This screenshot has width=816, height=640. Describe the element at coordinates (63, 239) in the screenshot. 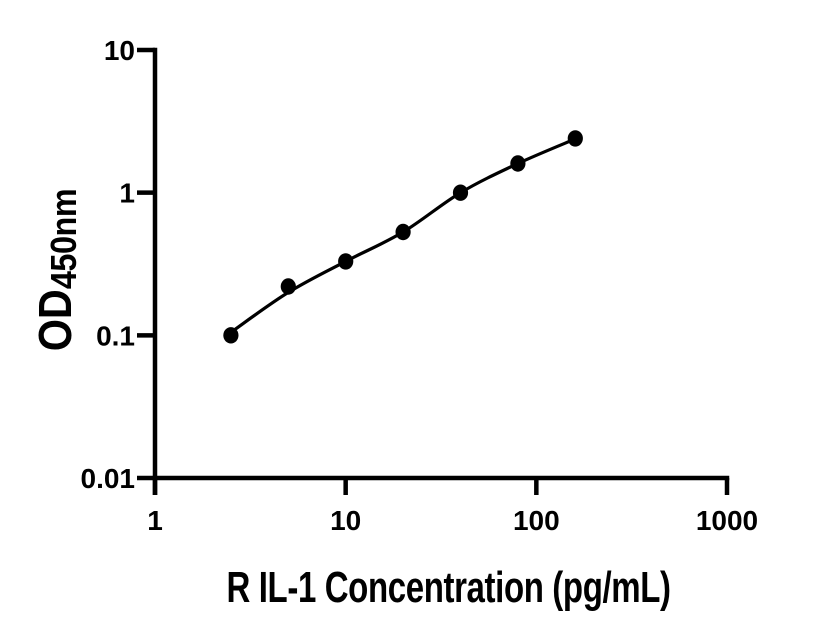

I see `y-axis-title-subscript: 450nm` at that location.